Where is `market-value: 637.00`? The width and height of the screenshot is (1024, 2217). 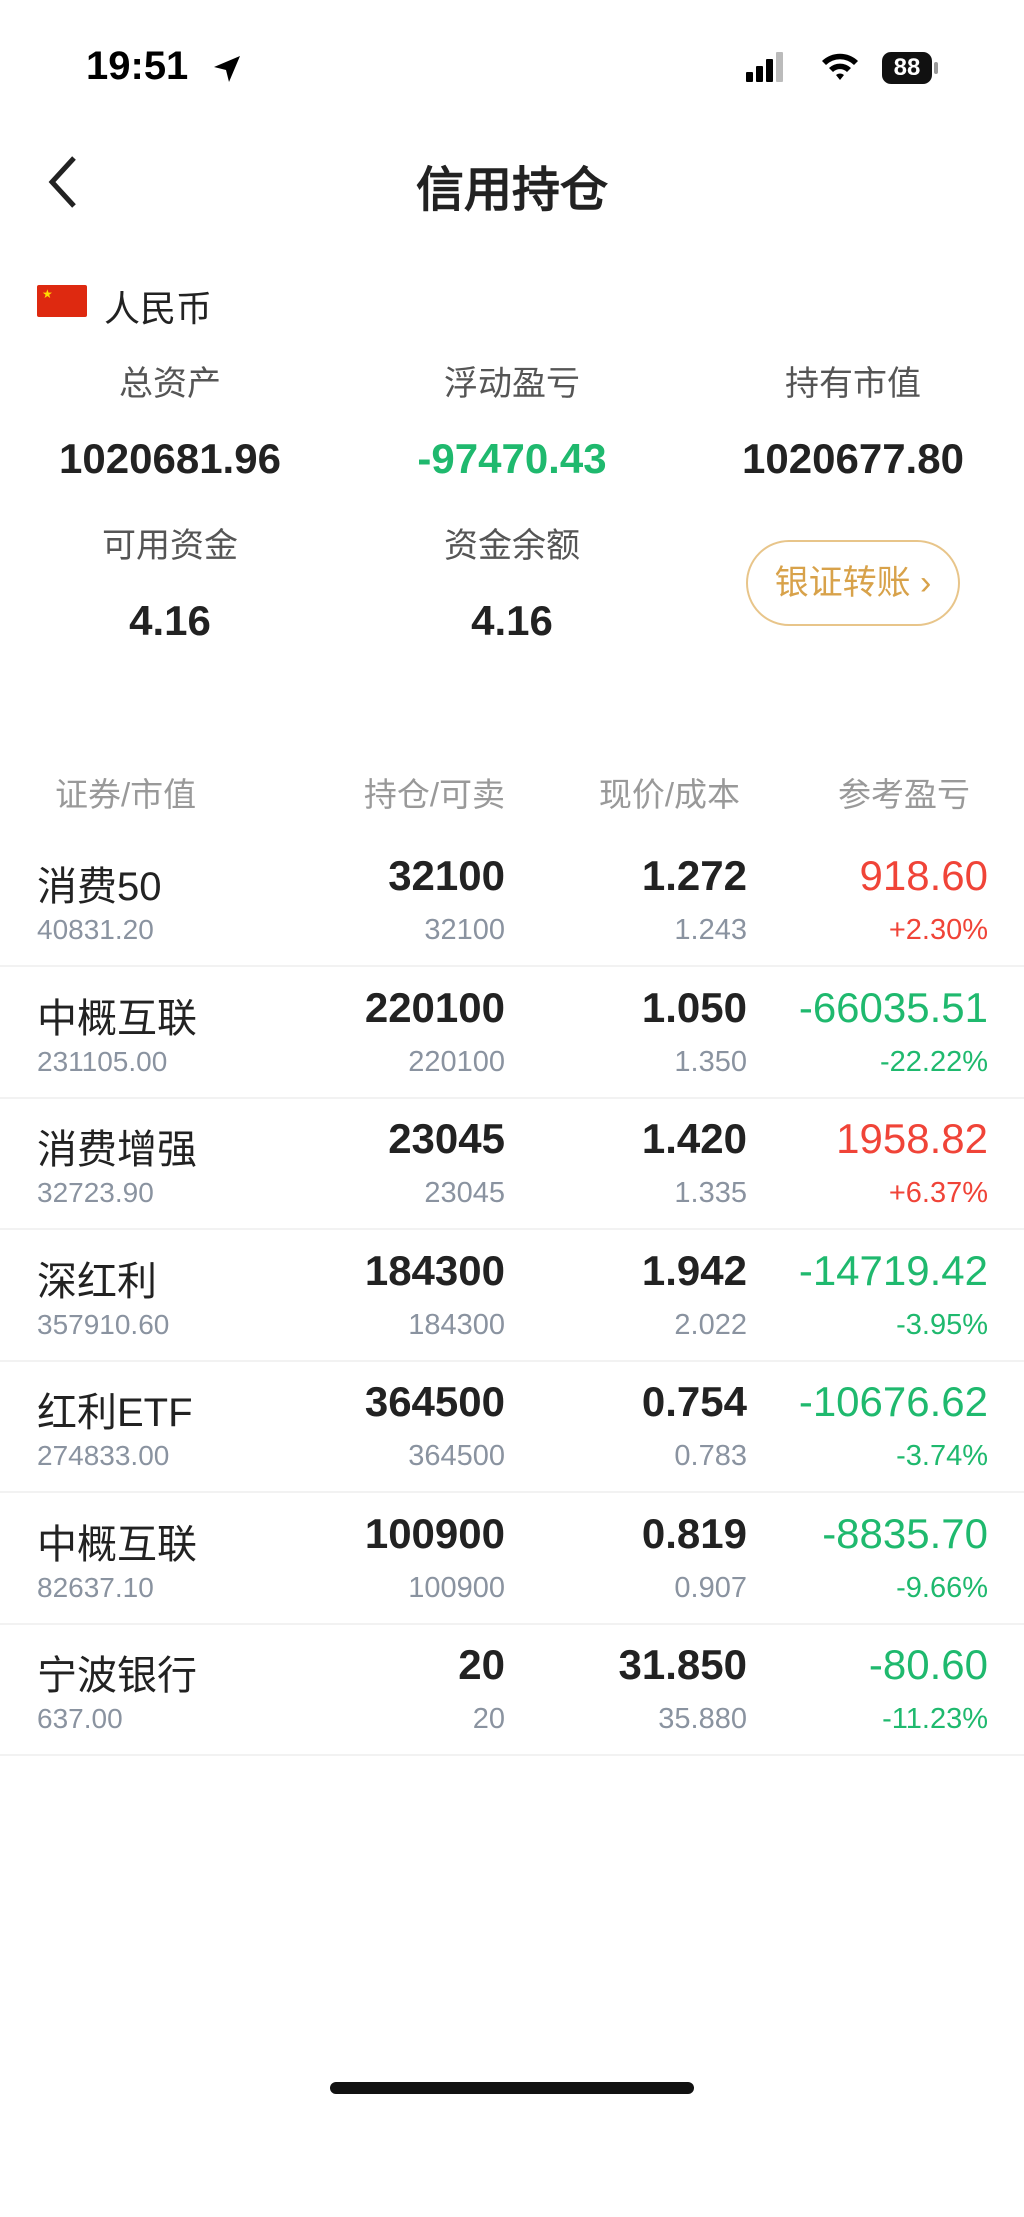
market-value: 637.00 is located at coordinates (80, 1718).